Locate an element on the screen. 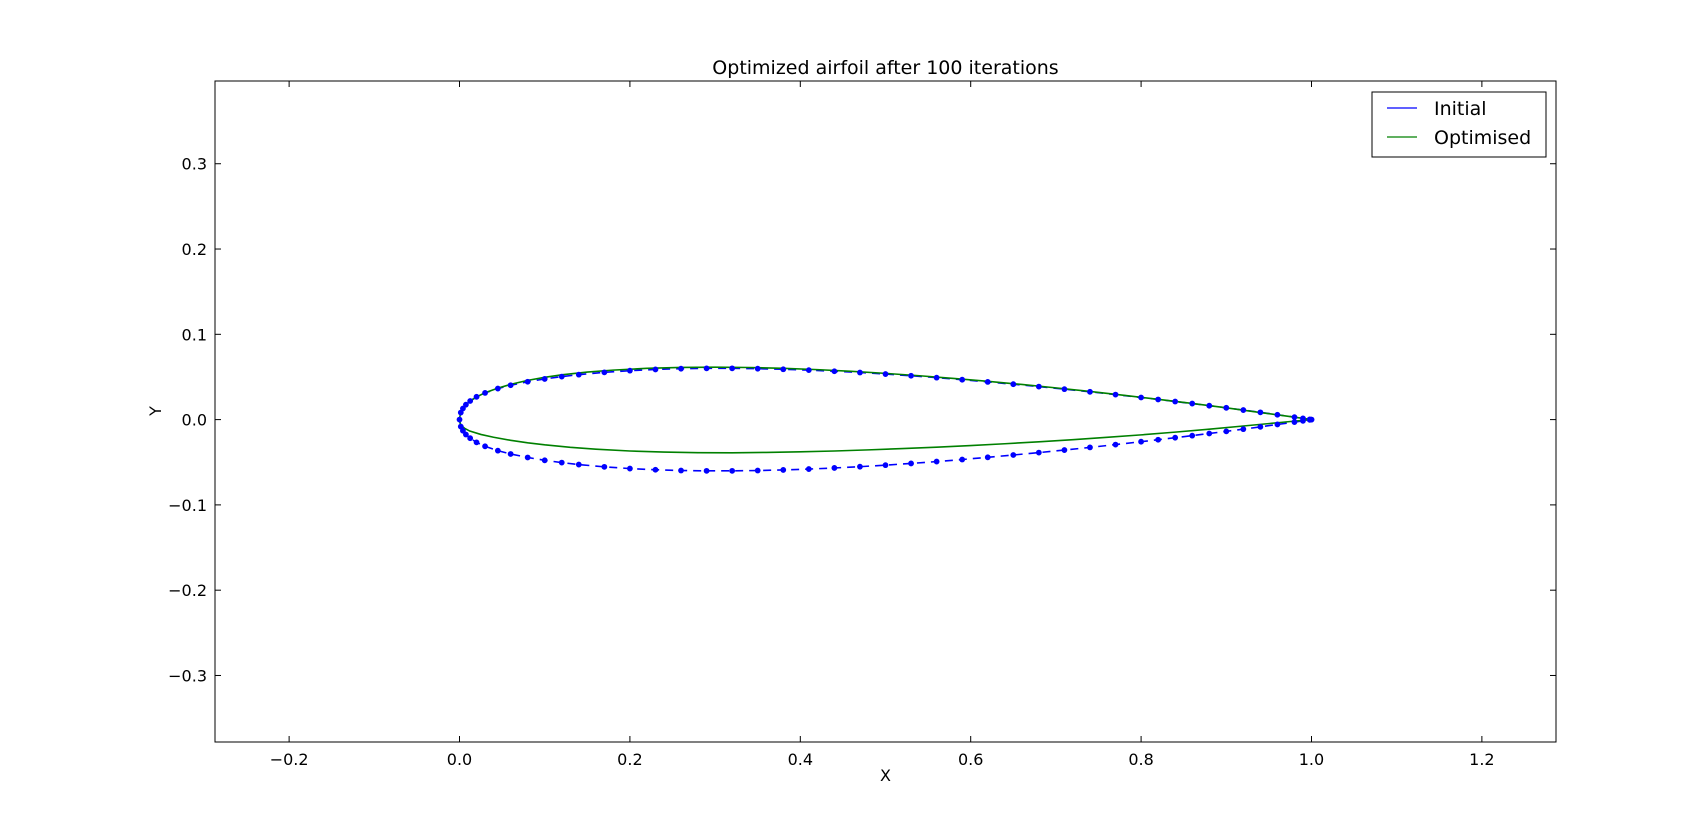 The image size is (1707, 817). x-tick-label: 1.0 is located at coordinates (1311, 759).